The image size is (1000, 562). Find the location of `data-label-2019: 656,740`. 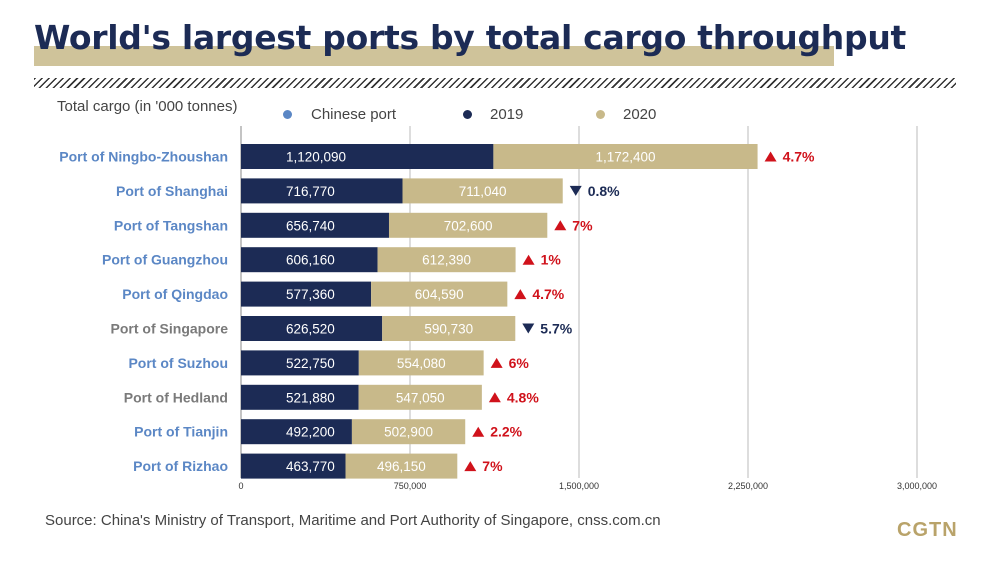

data-label-2019: 656,740 is located at coordinates (310, 225).